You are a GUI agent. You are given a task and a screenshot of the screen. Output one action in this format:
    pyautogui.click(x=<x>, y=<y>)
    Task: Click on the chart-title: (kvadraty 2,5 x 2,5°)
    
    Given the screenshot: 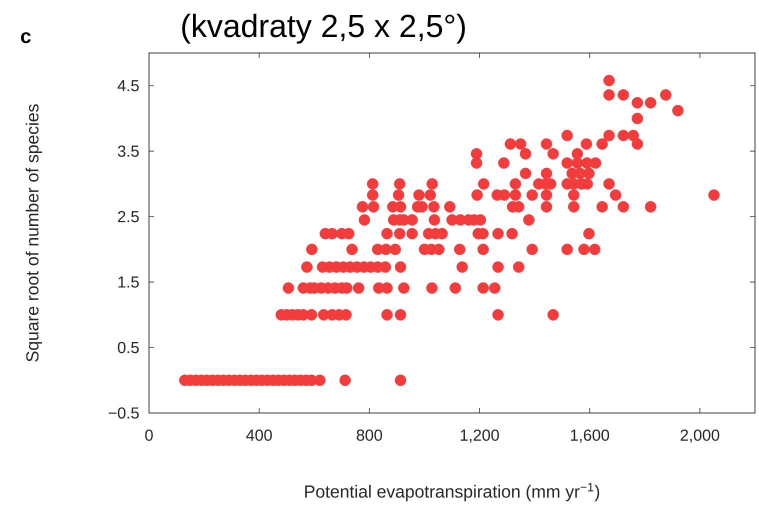 What is the action you would take?
    pyautogui.click(x=323, y=29)
    